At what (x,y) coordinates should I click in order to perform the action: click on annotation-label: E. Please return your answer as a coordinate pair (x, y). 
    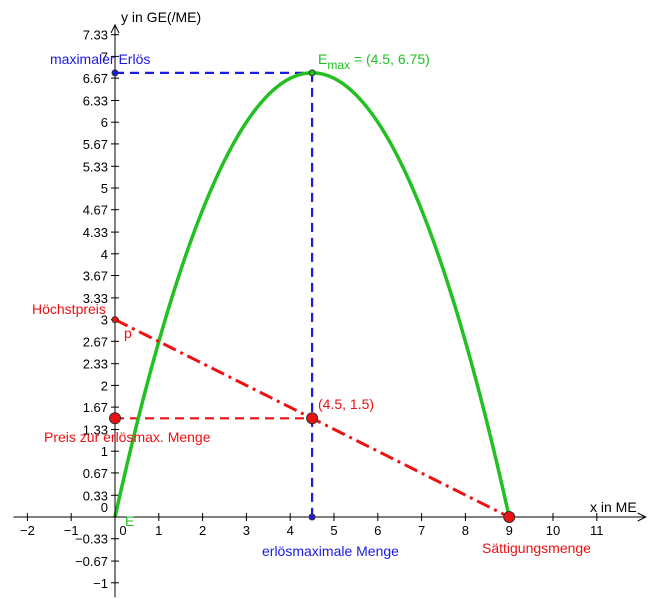
    Looking at the image, I should click on (129, 521).